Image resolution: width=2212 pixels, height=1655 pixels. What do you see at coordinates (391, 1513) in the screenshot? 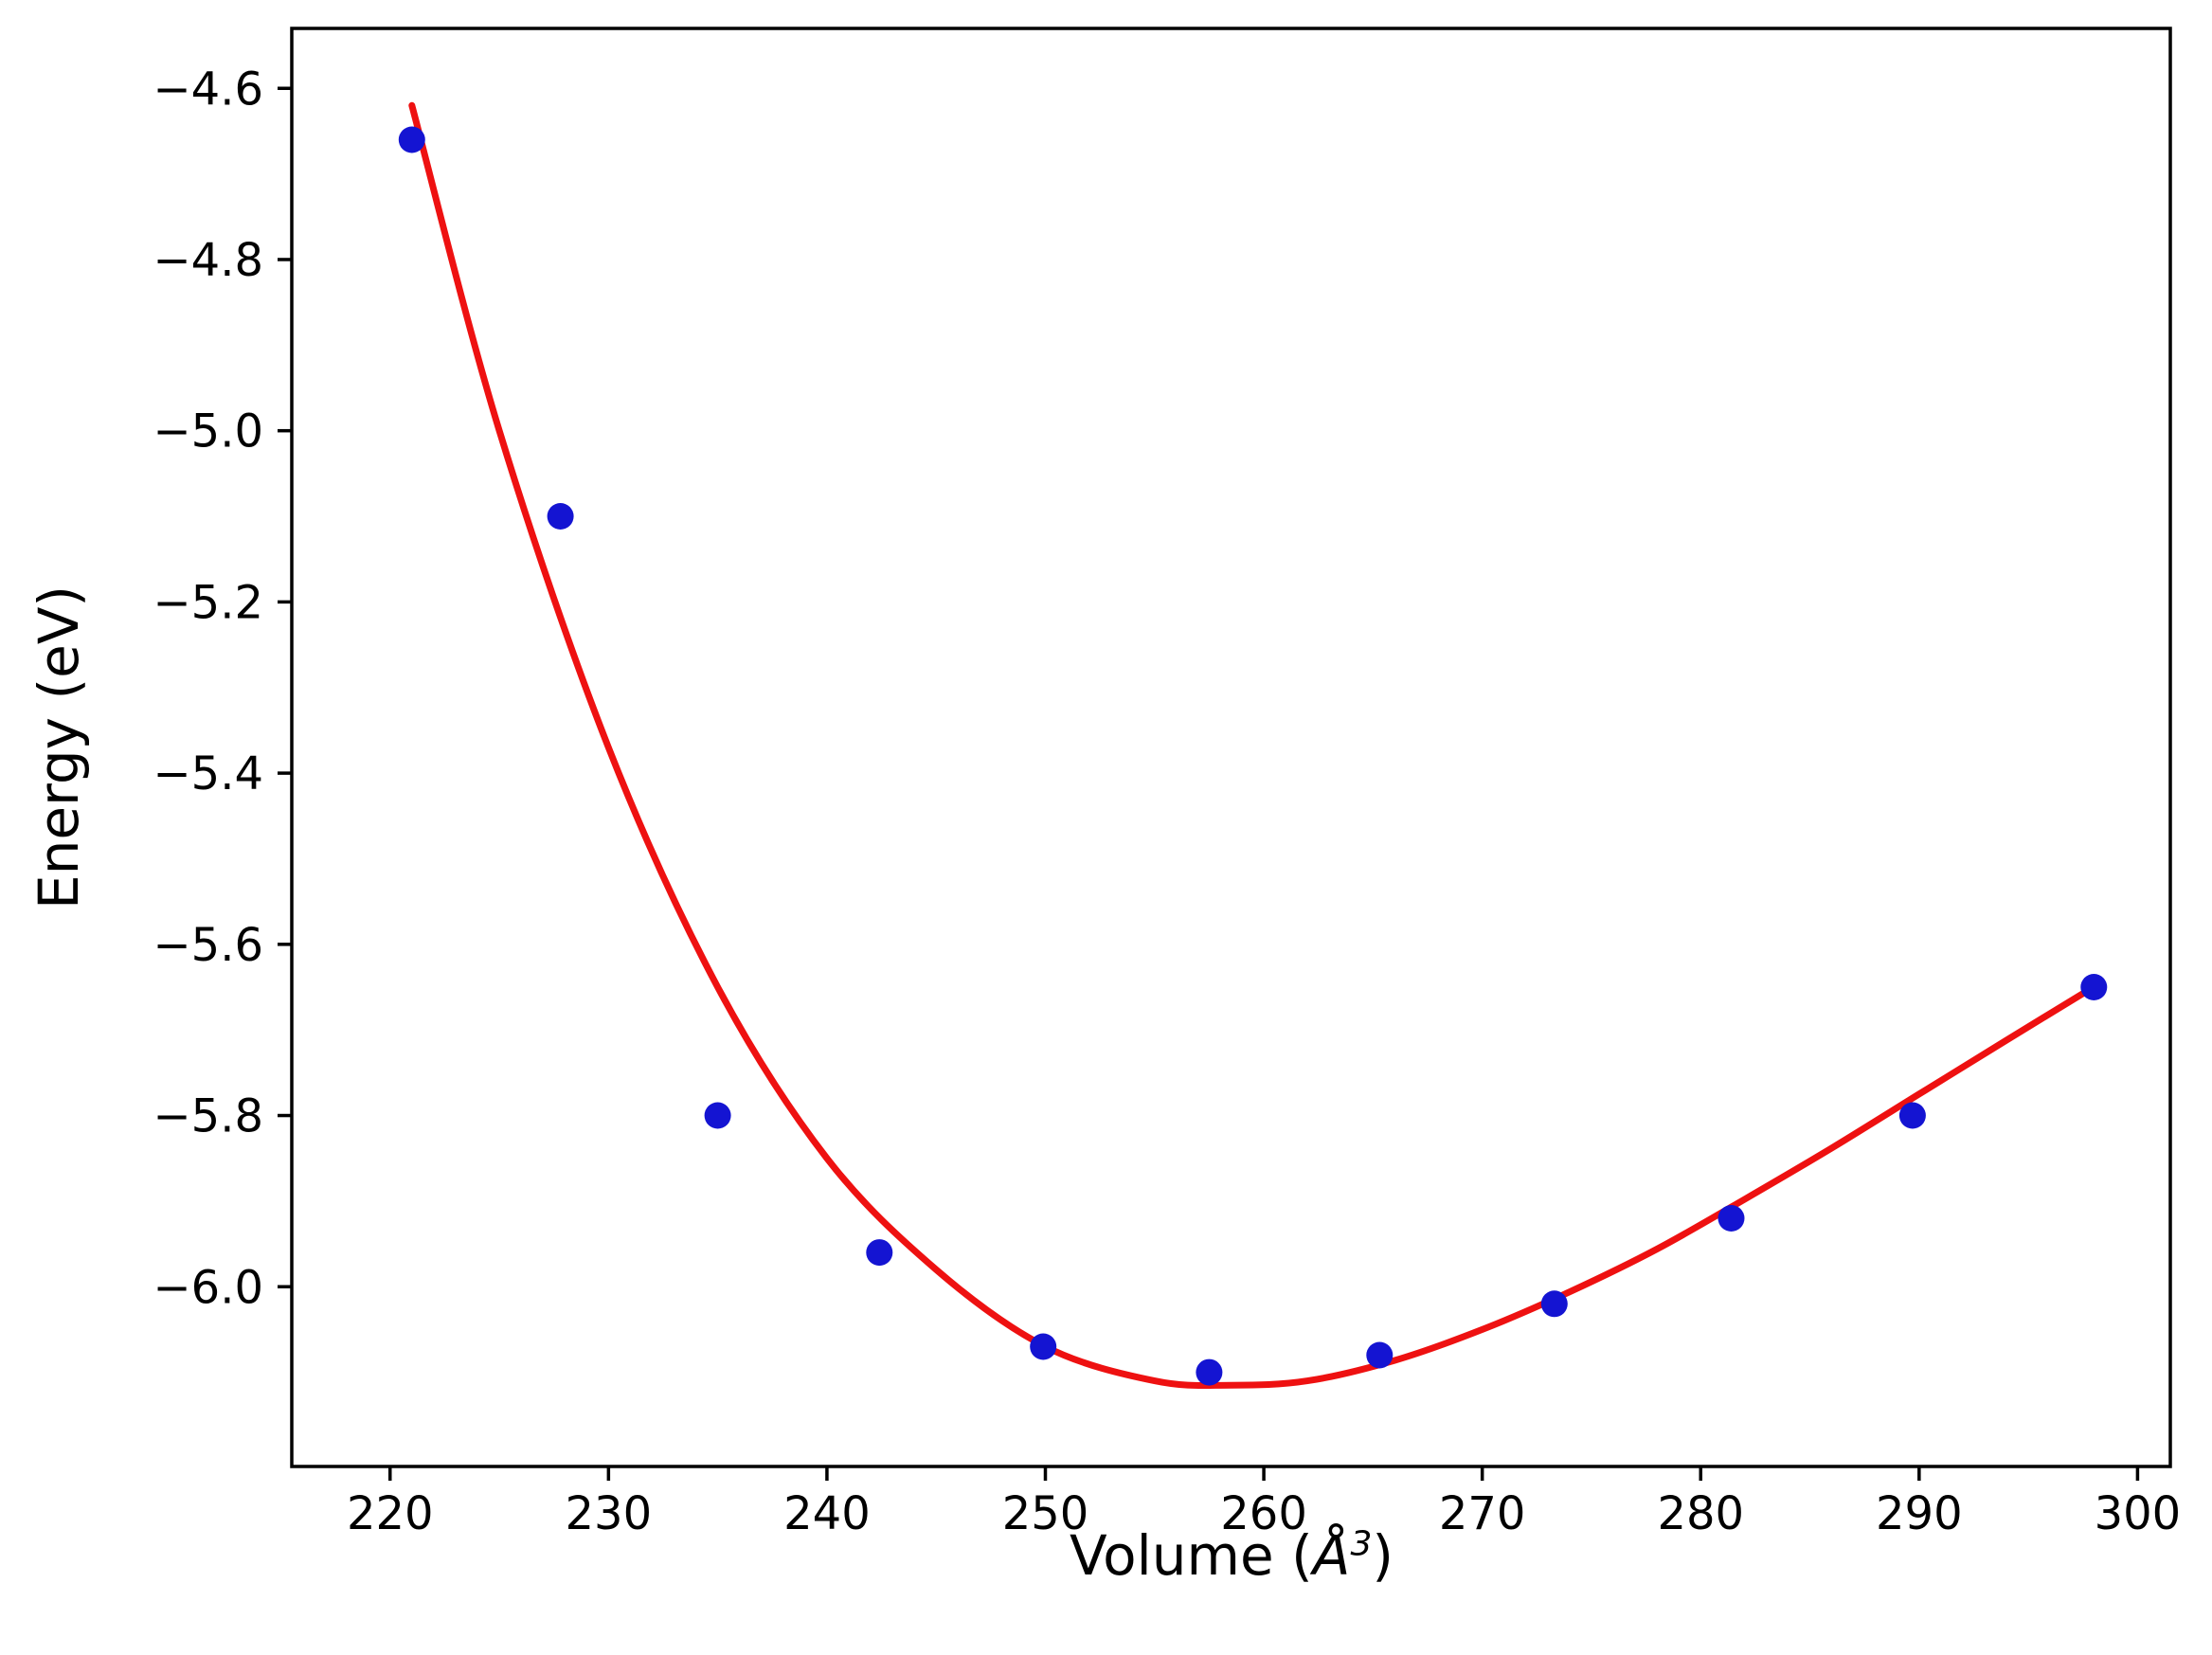
I see `x-tick-label: 220` at bounding box center [391, 1513].